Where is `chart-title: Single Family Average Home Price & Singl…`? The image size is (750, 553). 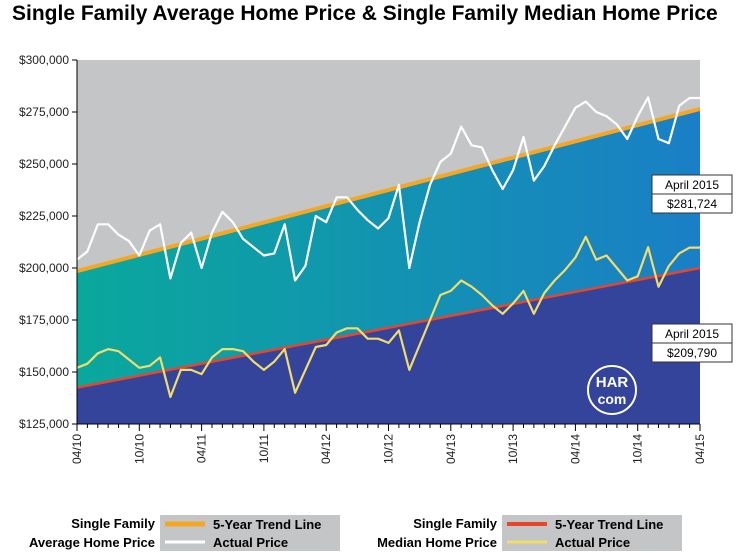
chart-title: Single Family Average Home Price & Singl… is located at coordinates (365, 13).